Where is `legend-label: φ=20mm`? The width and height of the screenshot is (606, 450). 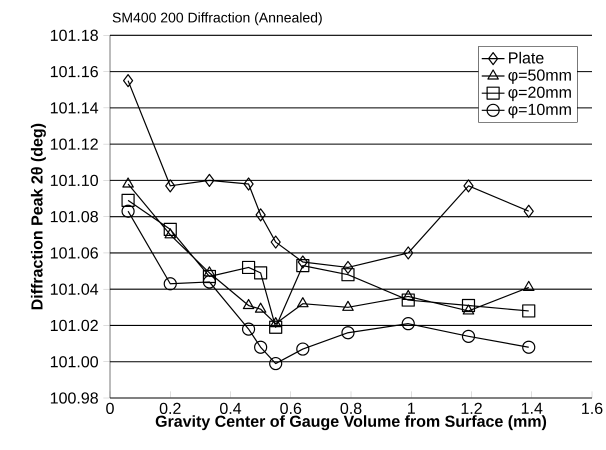
legend-label: φ=20mm is located at coordinates (539, 94).